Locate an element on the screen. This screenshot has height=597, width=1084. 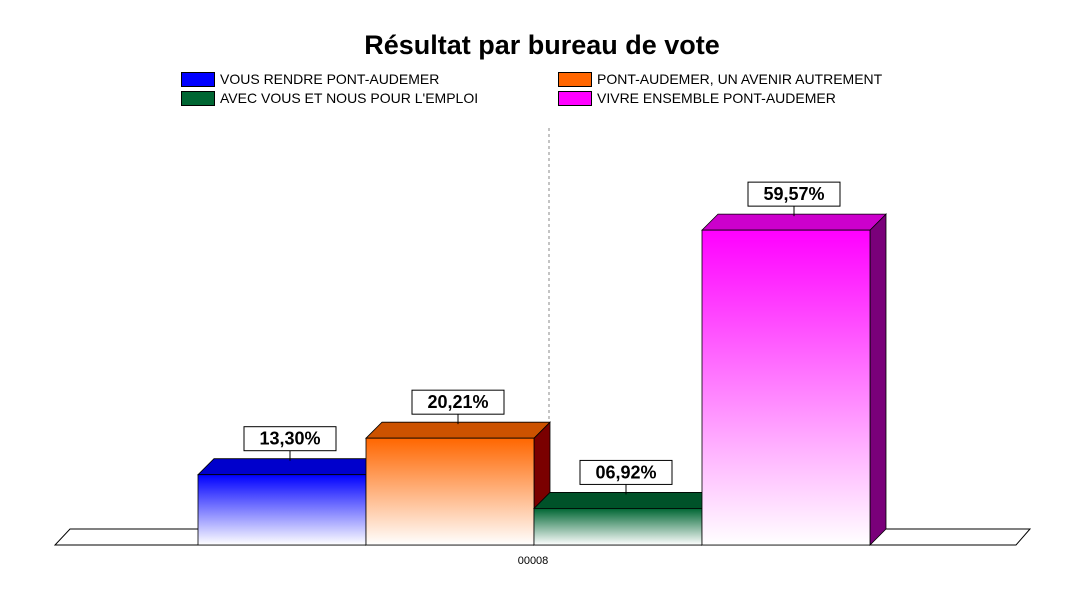
legend-item-3: VIVRE ENSEMBLE PONT-AUDEMER is located at coordinates (697, 98).